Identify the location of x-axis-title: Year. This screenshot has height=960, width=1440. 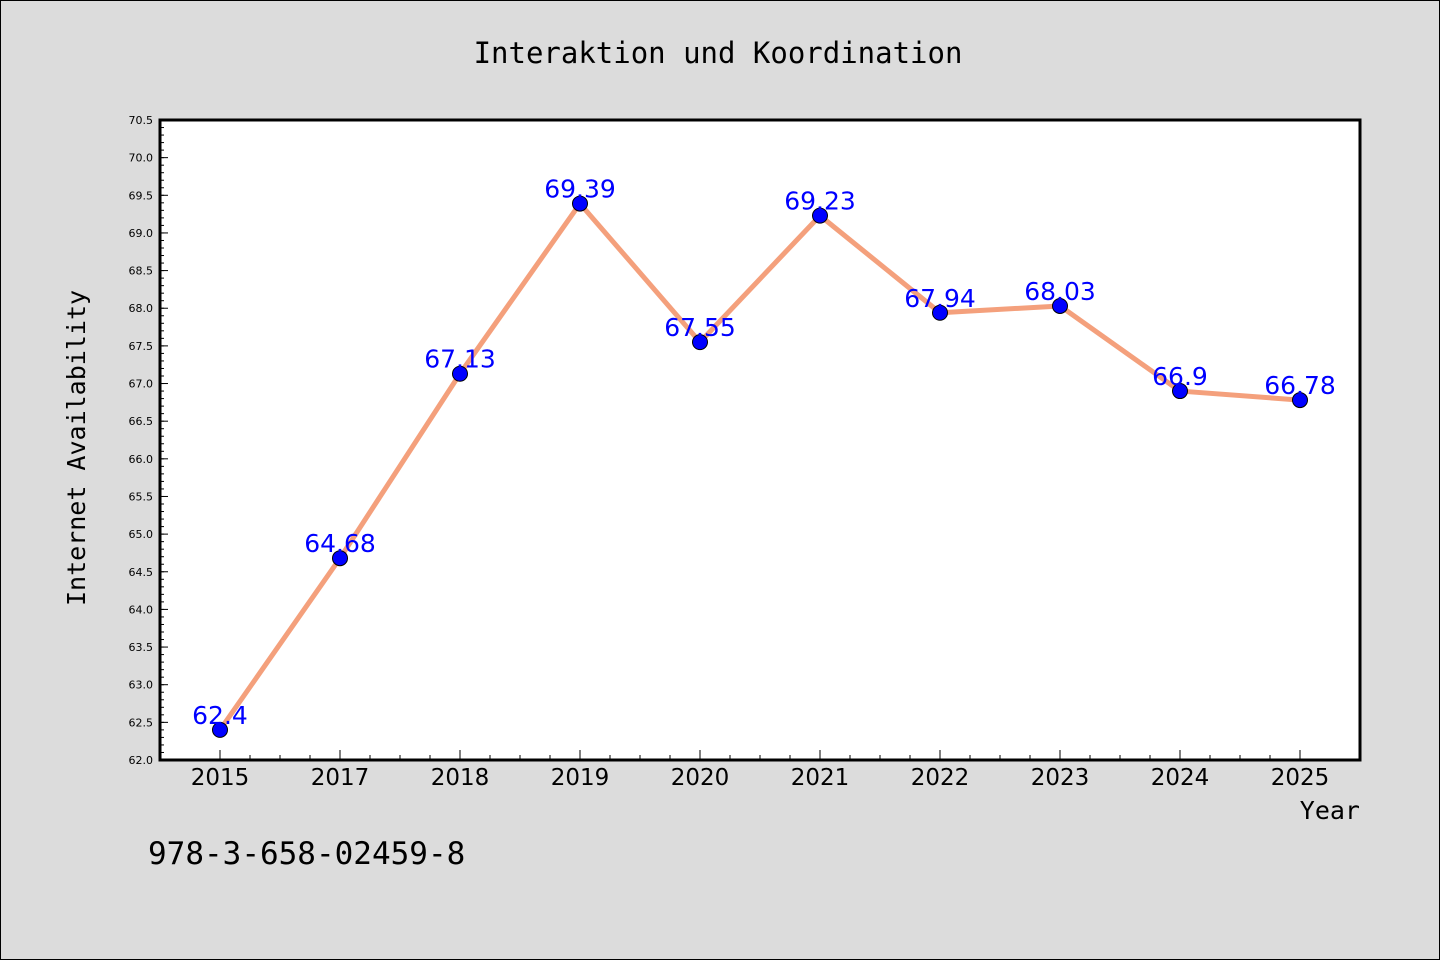
(1330, 810).